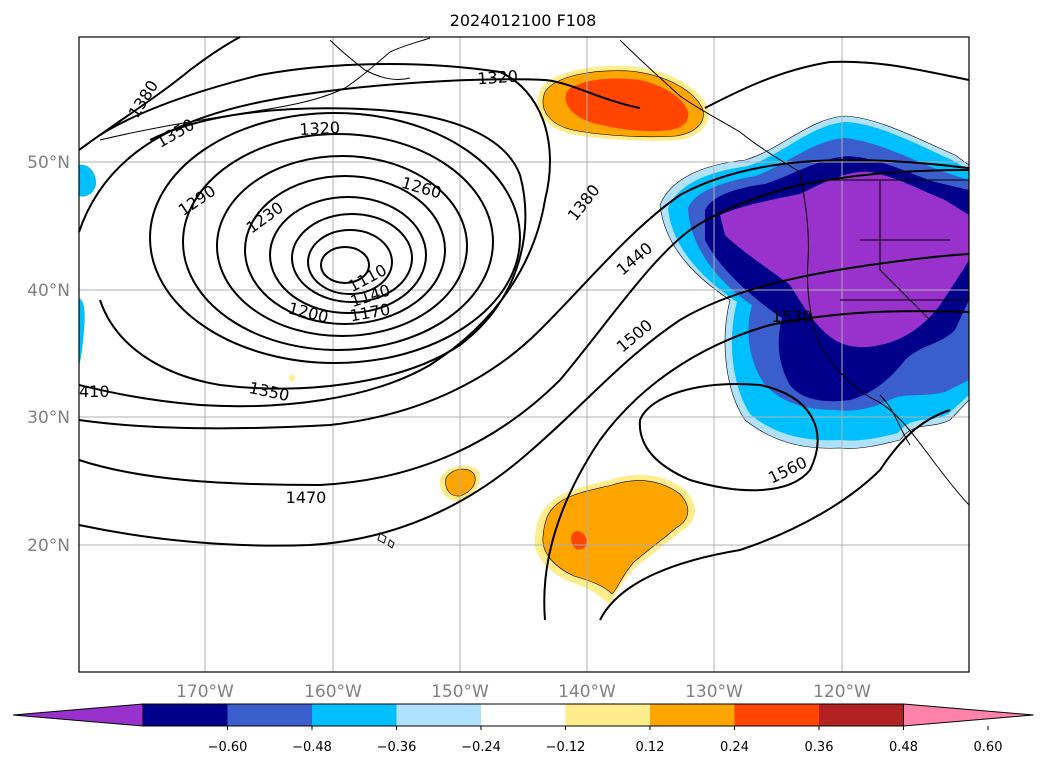 Image resolution: width=1047 pixels, height=765 pixels. I want to click on colorbar-tick-label: −0.60, so click(228, 747).